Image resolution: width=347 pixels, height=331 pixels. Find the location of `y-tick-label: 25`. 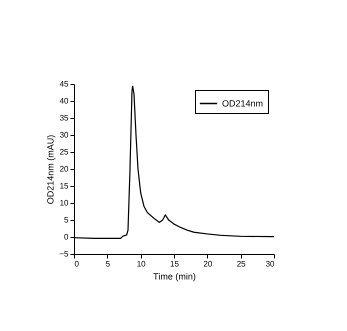

y-tick-label: 25 is located at coordinates (65, 152).